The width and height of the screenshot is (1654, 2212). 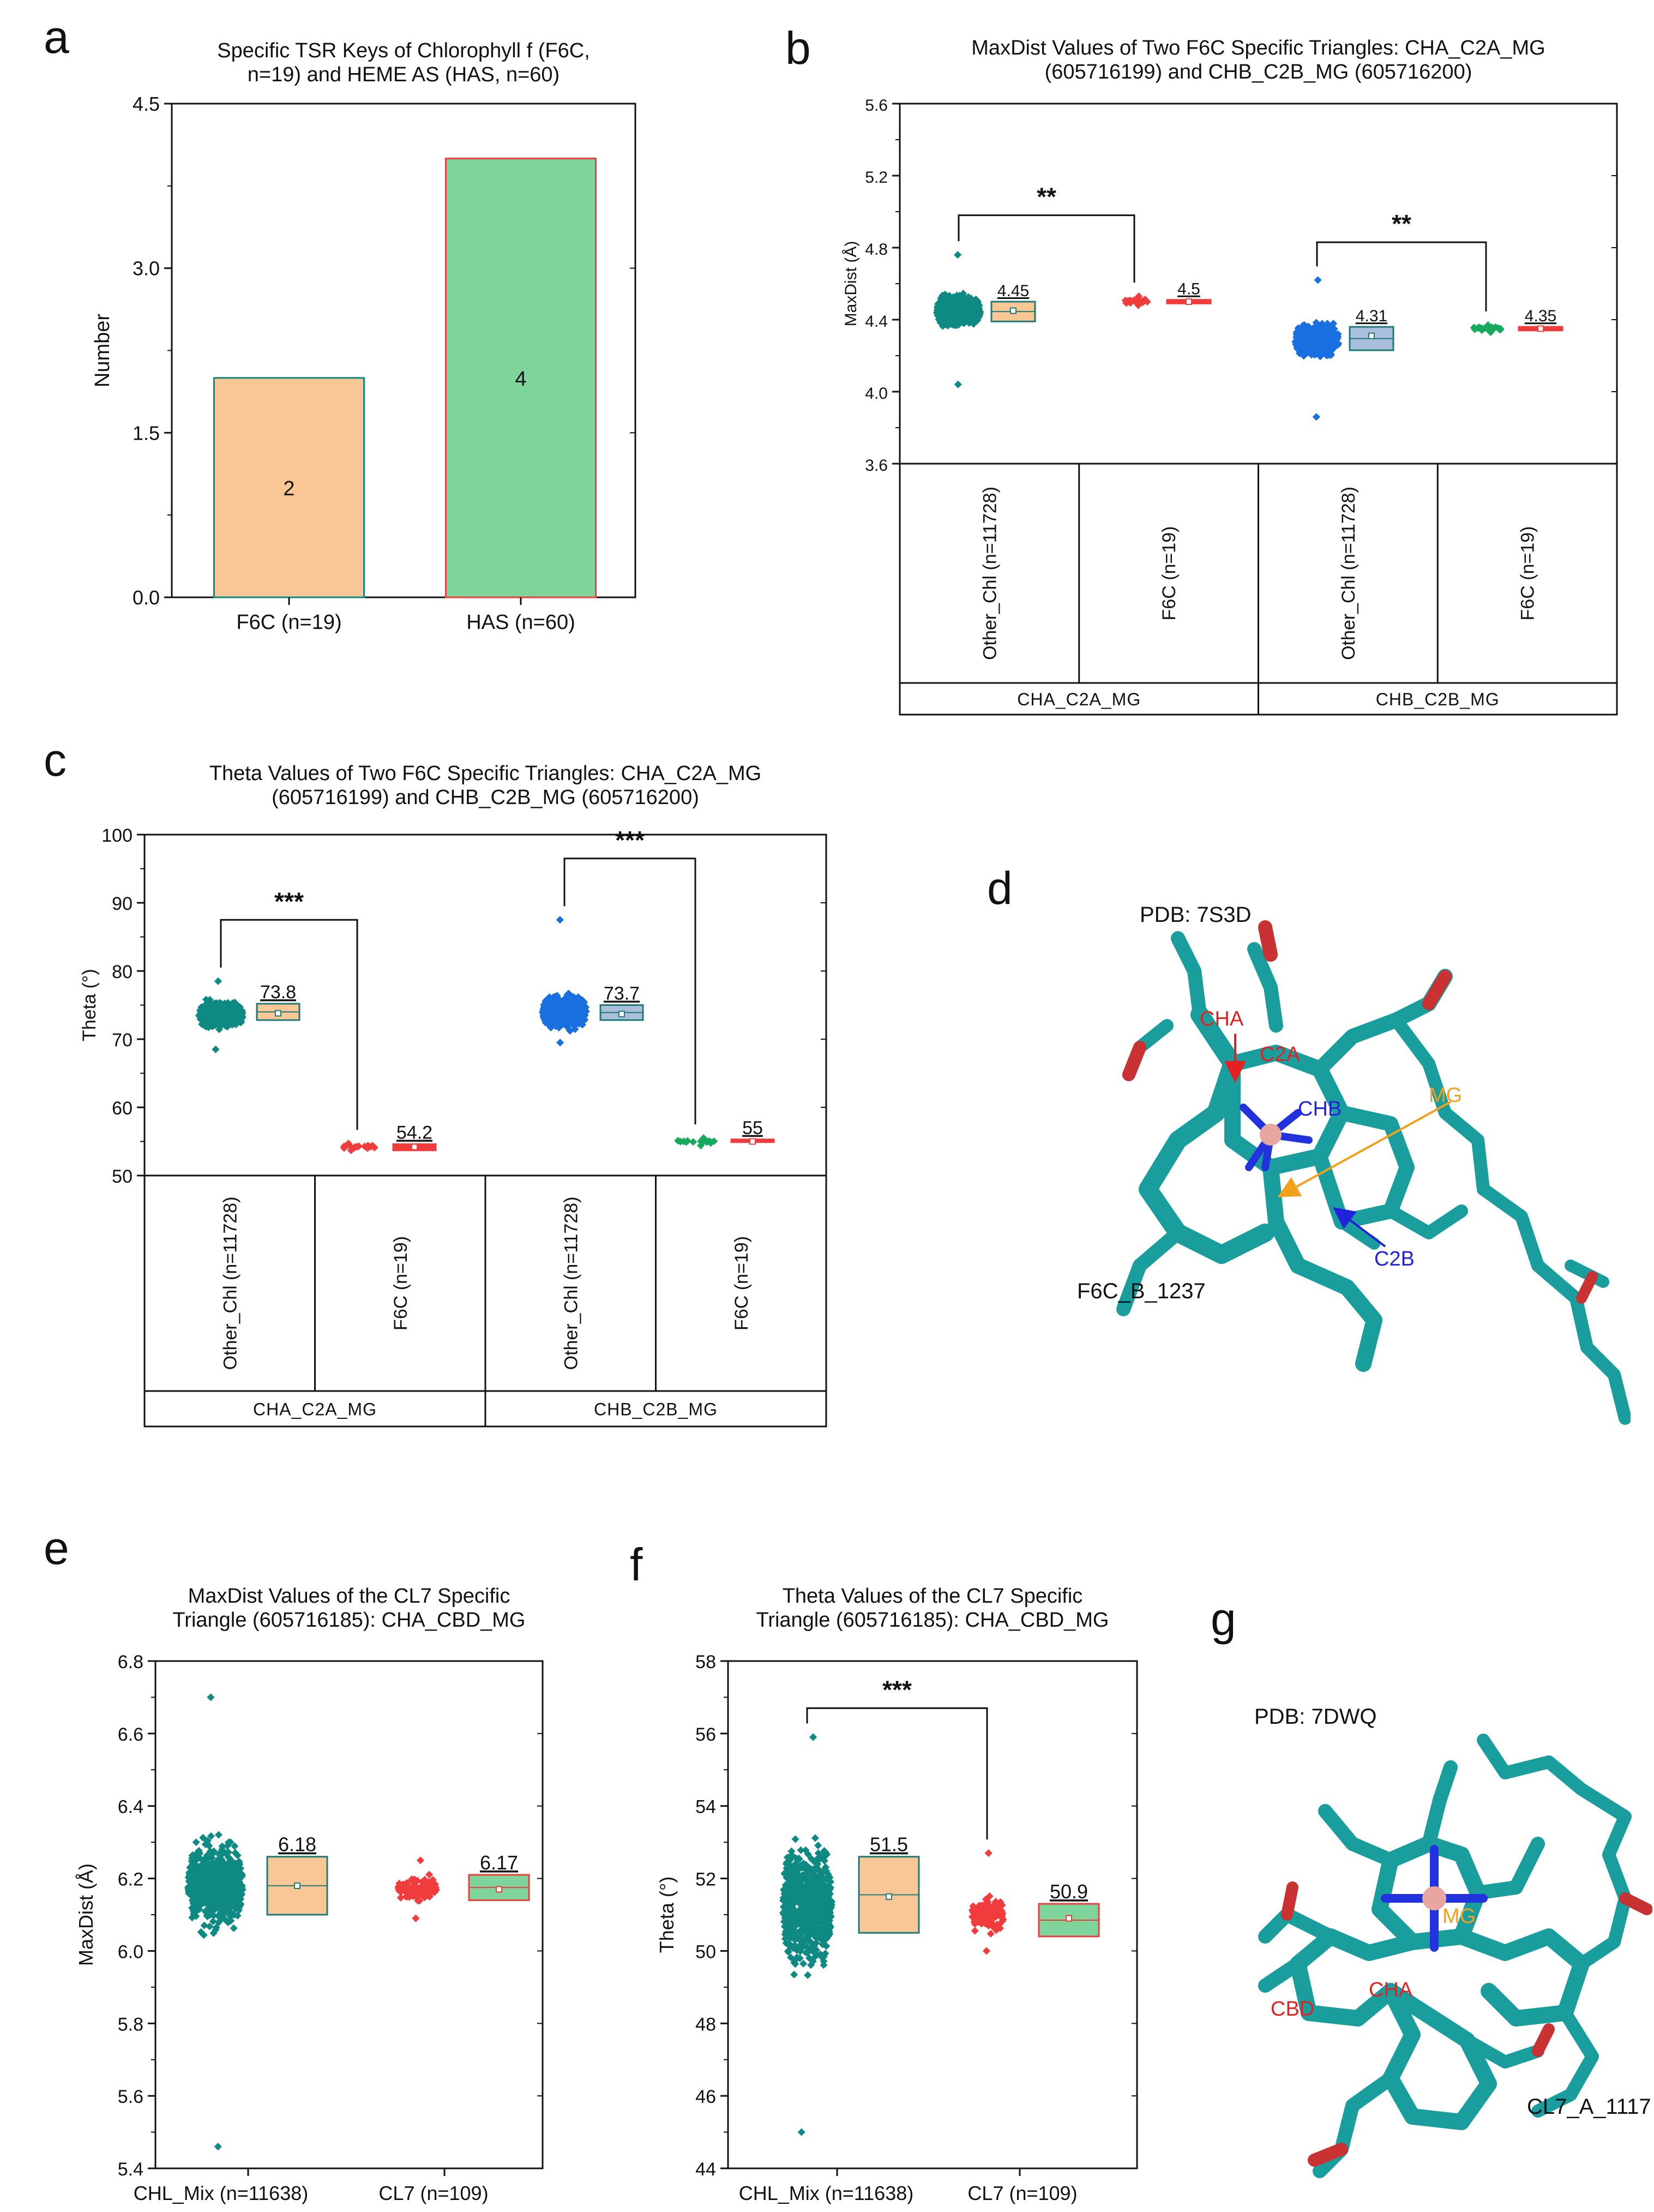 I want to click on chart-c-ytick-label: 70, so click(x=122, y=1040).